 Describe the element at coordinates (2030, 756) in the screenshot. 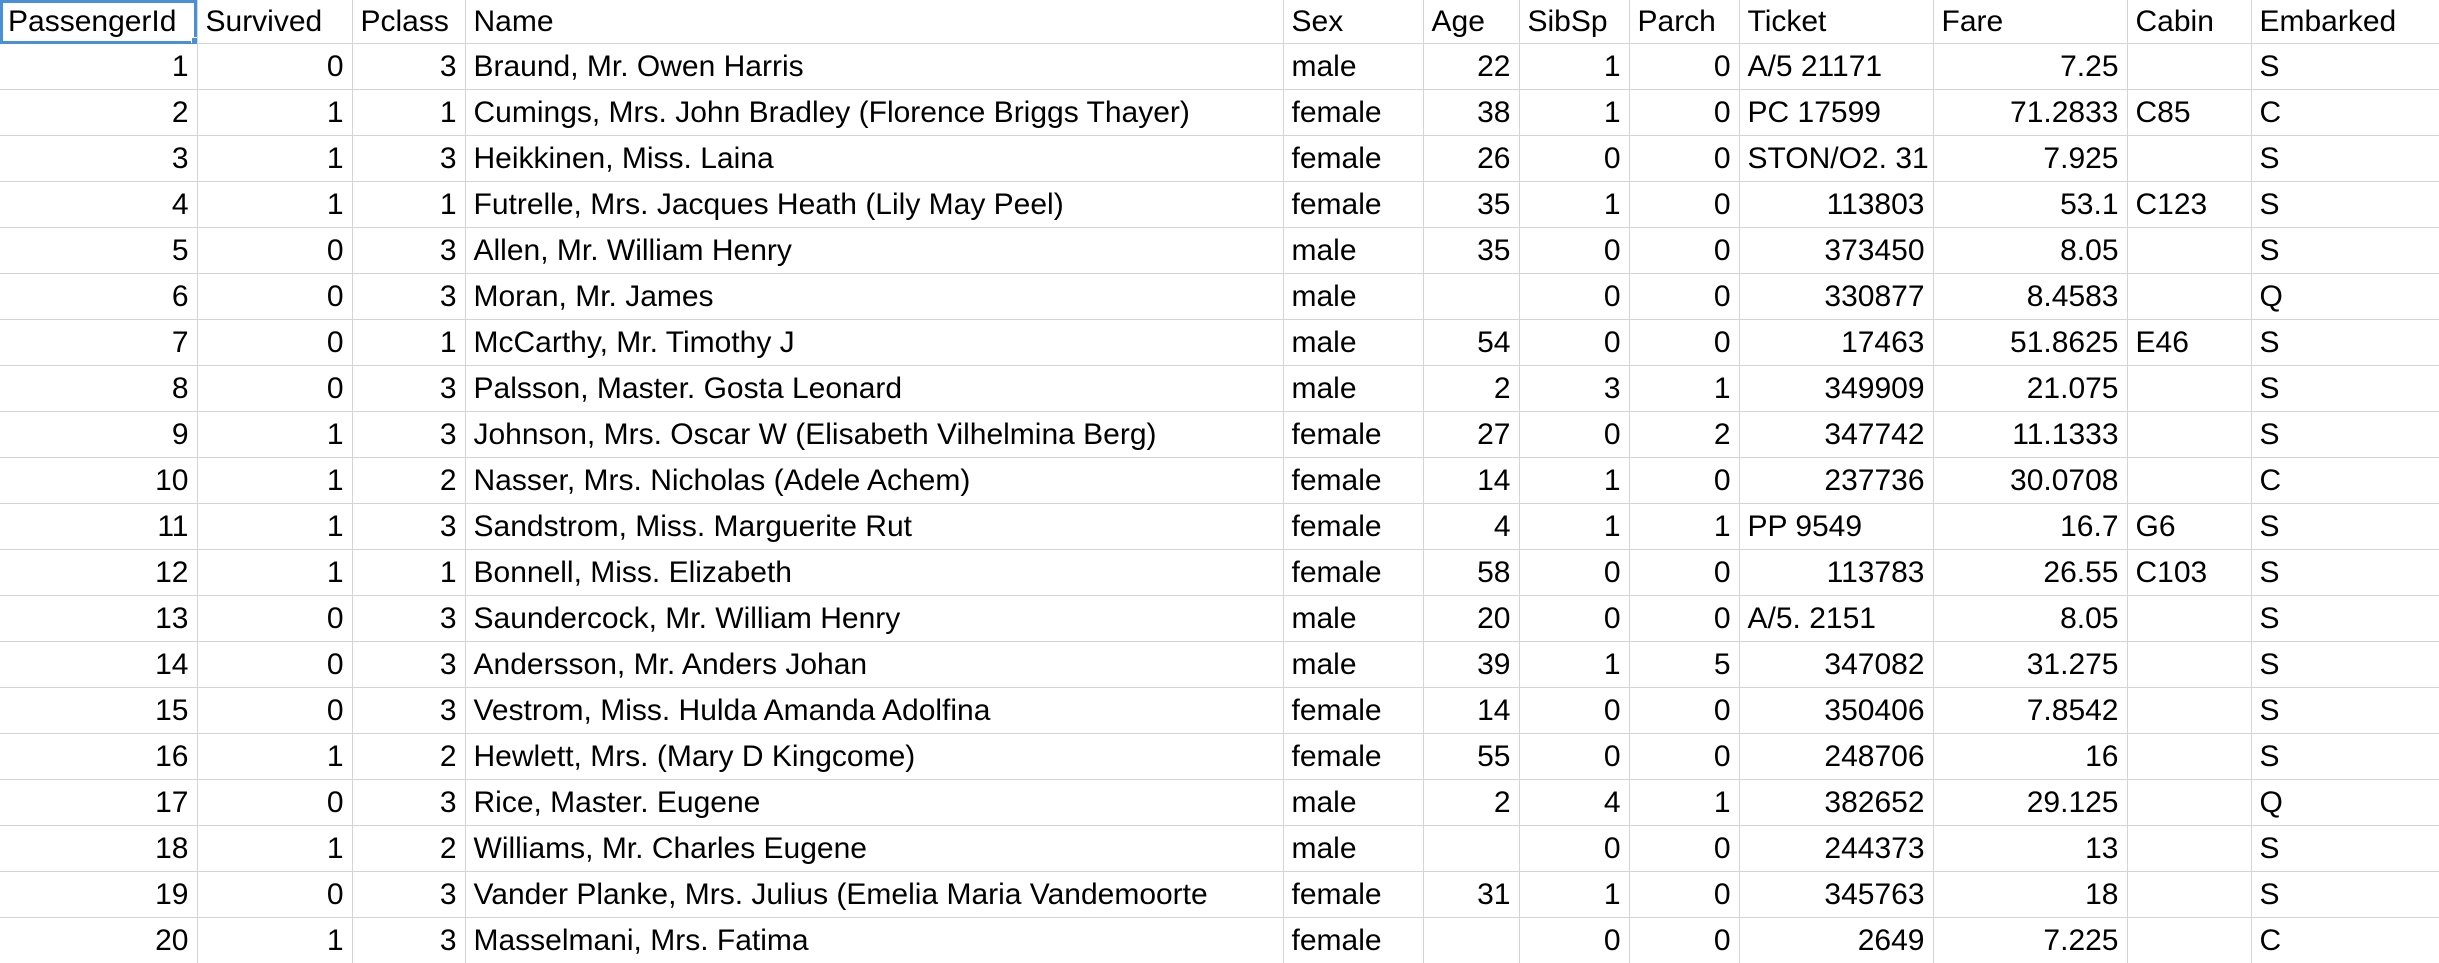

I see `cell-fare: 16` at that location.